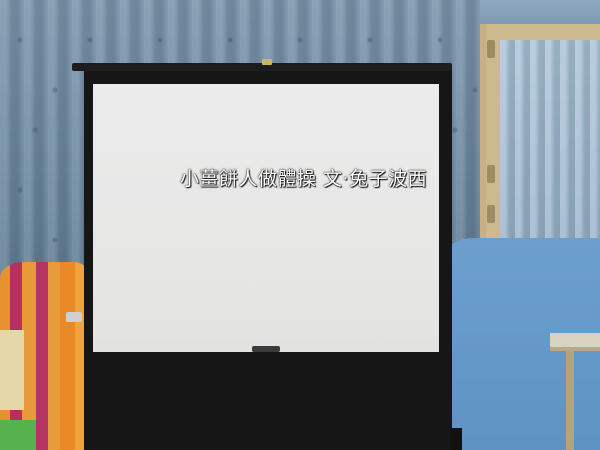  What do you see at coordinates (267, 62) in the screenshot?
I see `screen-clip` at bounding box center [267, 62].